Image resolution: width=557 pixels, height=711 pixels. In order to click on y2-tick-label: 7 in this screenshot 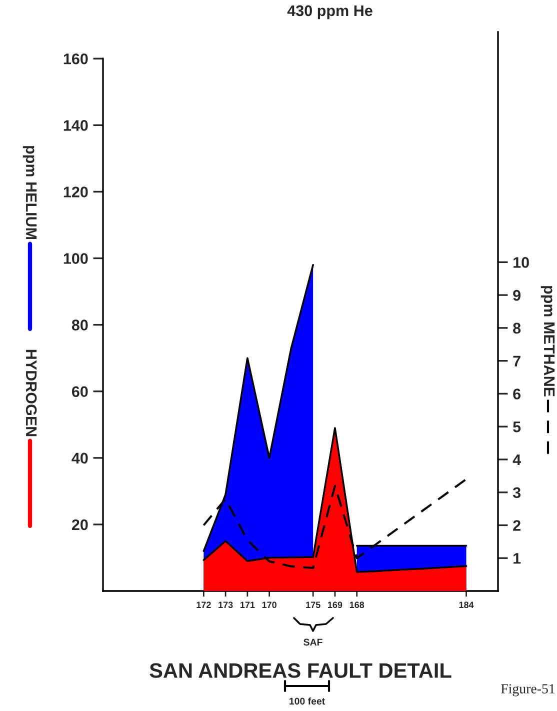, I will do `click(516, 361)`.